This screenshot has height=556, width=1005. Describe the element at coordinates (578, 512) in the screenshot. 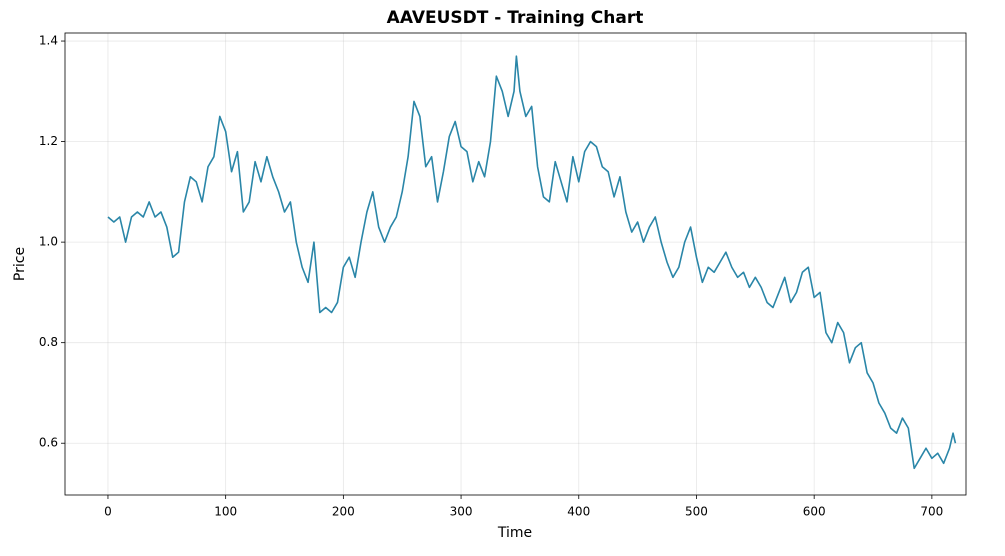

I see `x-tick-label: 400` at that location.